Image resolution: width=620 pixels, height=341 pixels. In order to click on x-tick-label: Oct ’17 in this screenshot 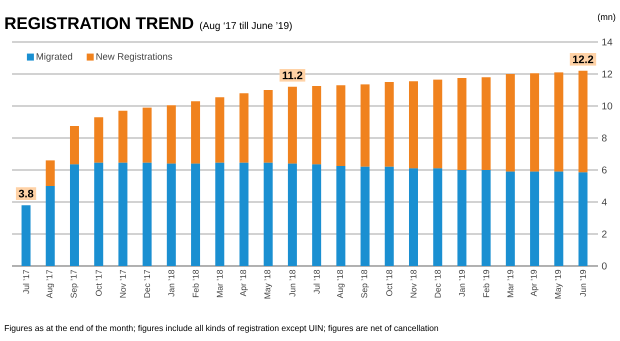, I will do `click(99, 283)`.